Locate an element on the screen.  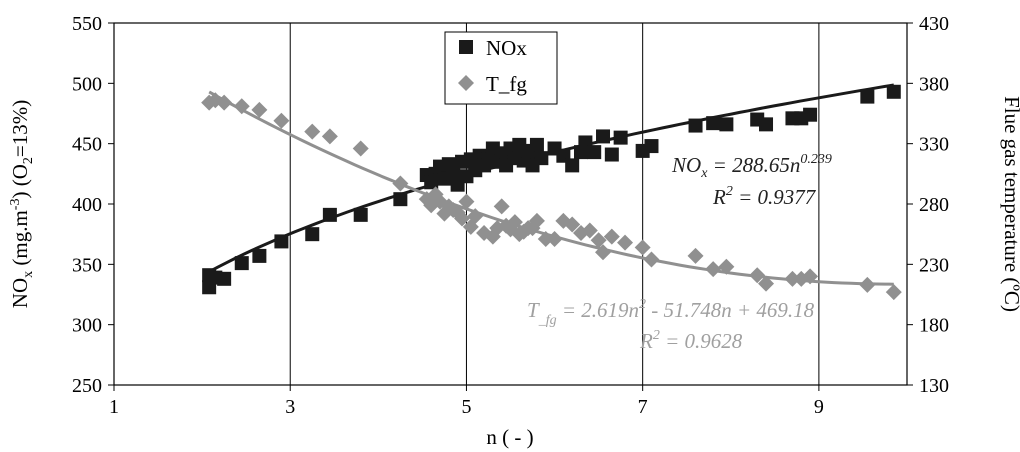
tfg-fit-r2: R2 = 0.9628 is located at coordinates (691, 340).